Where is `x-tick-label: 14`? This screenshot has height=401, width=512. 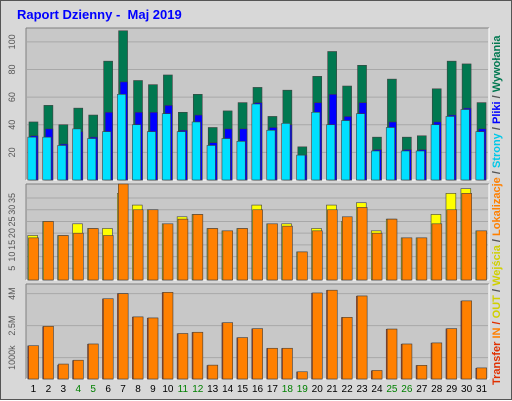
x-tick-label: 14 is located at coordinates (228, 389).